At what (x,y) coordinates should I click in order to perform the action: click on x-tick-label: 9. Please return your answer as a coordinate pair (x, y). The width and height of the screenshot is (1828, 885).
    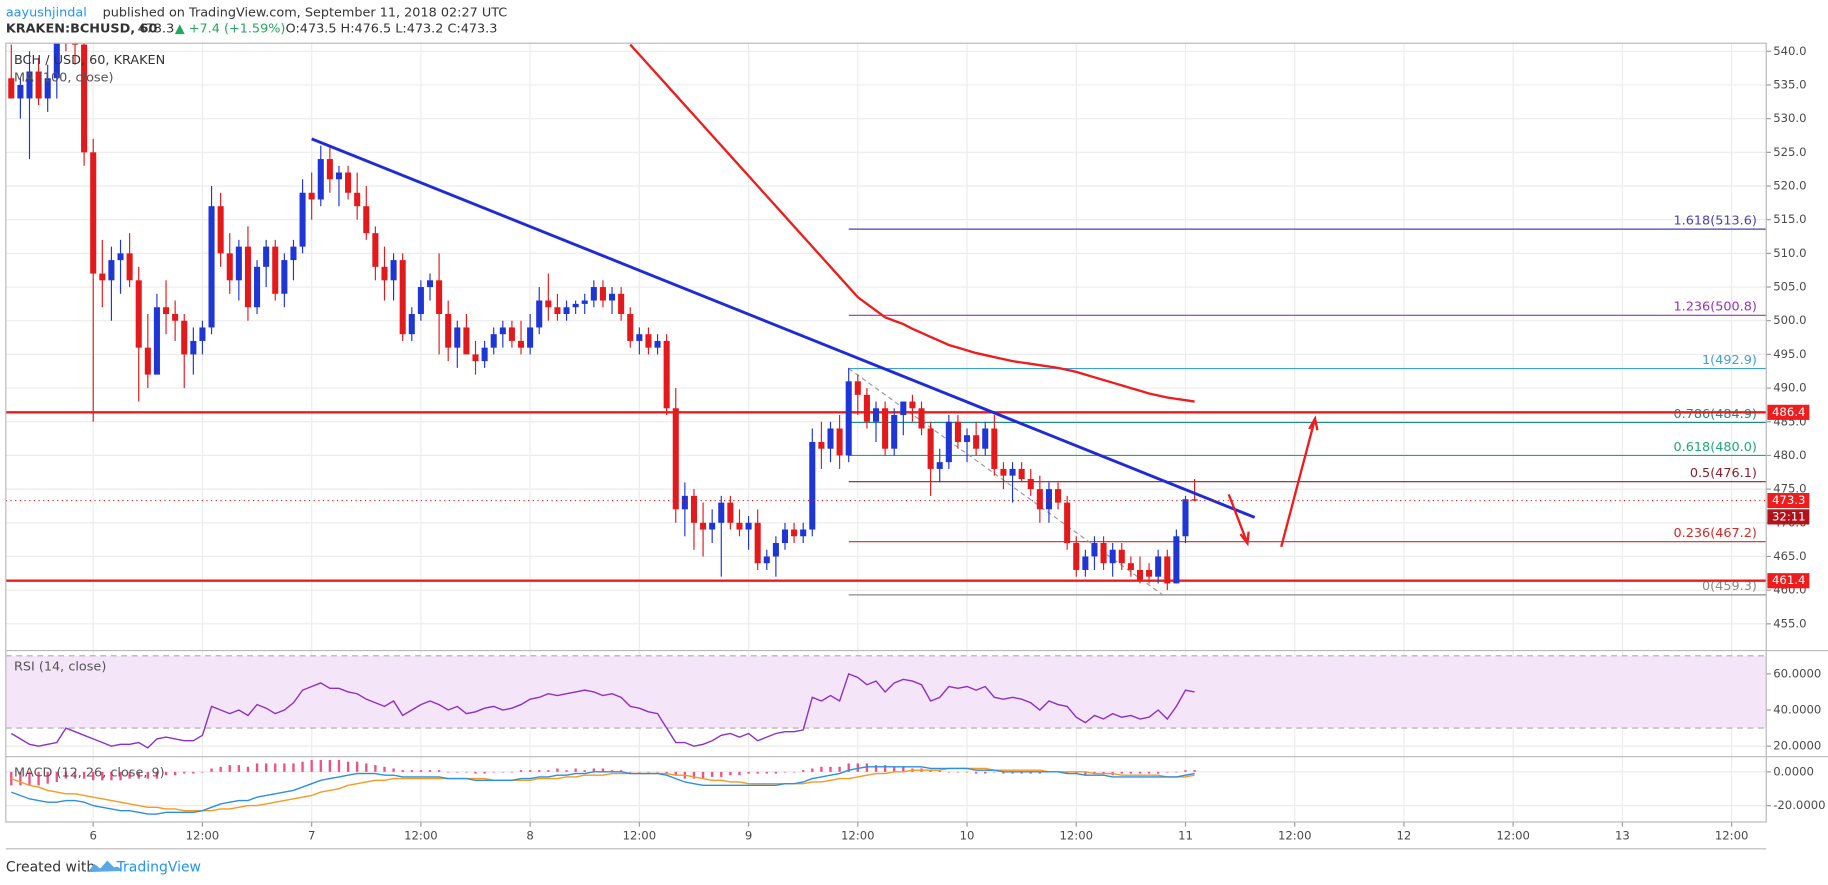
    Looking at the image, I should click on (748, 835).